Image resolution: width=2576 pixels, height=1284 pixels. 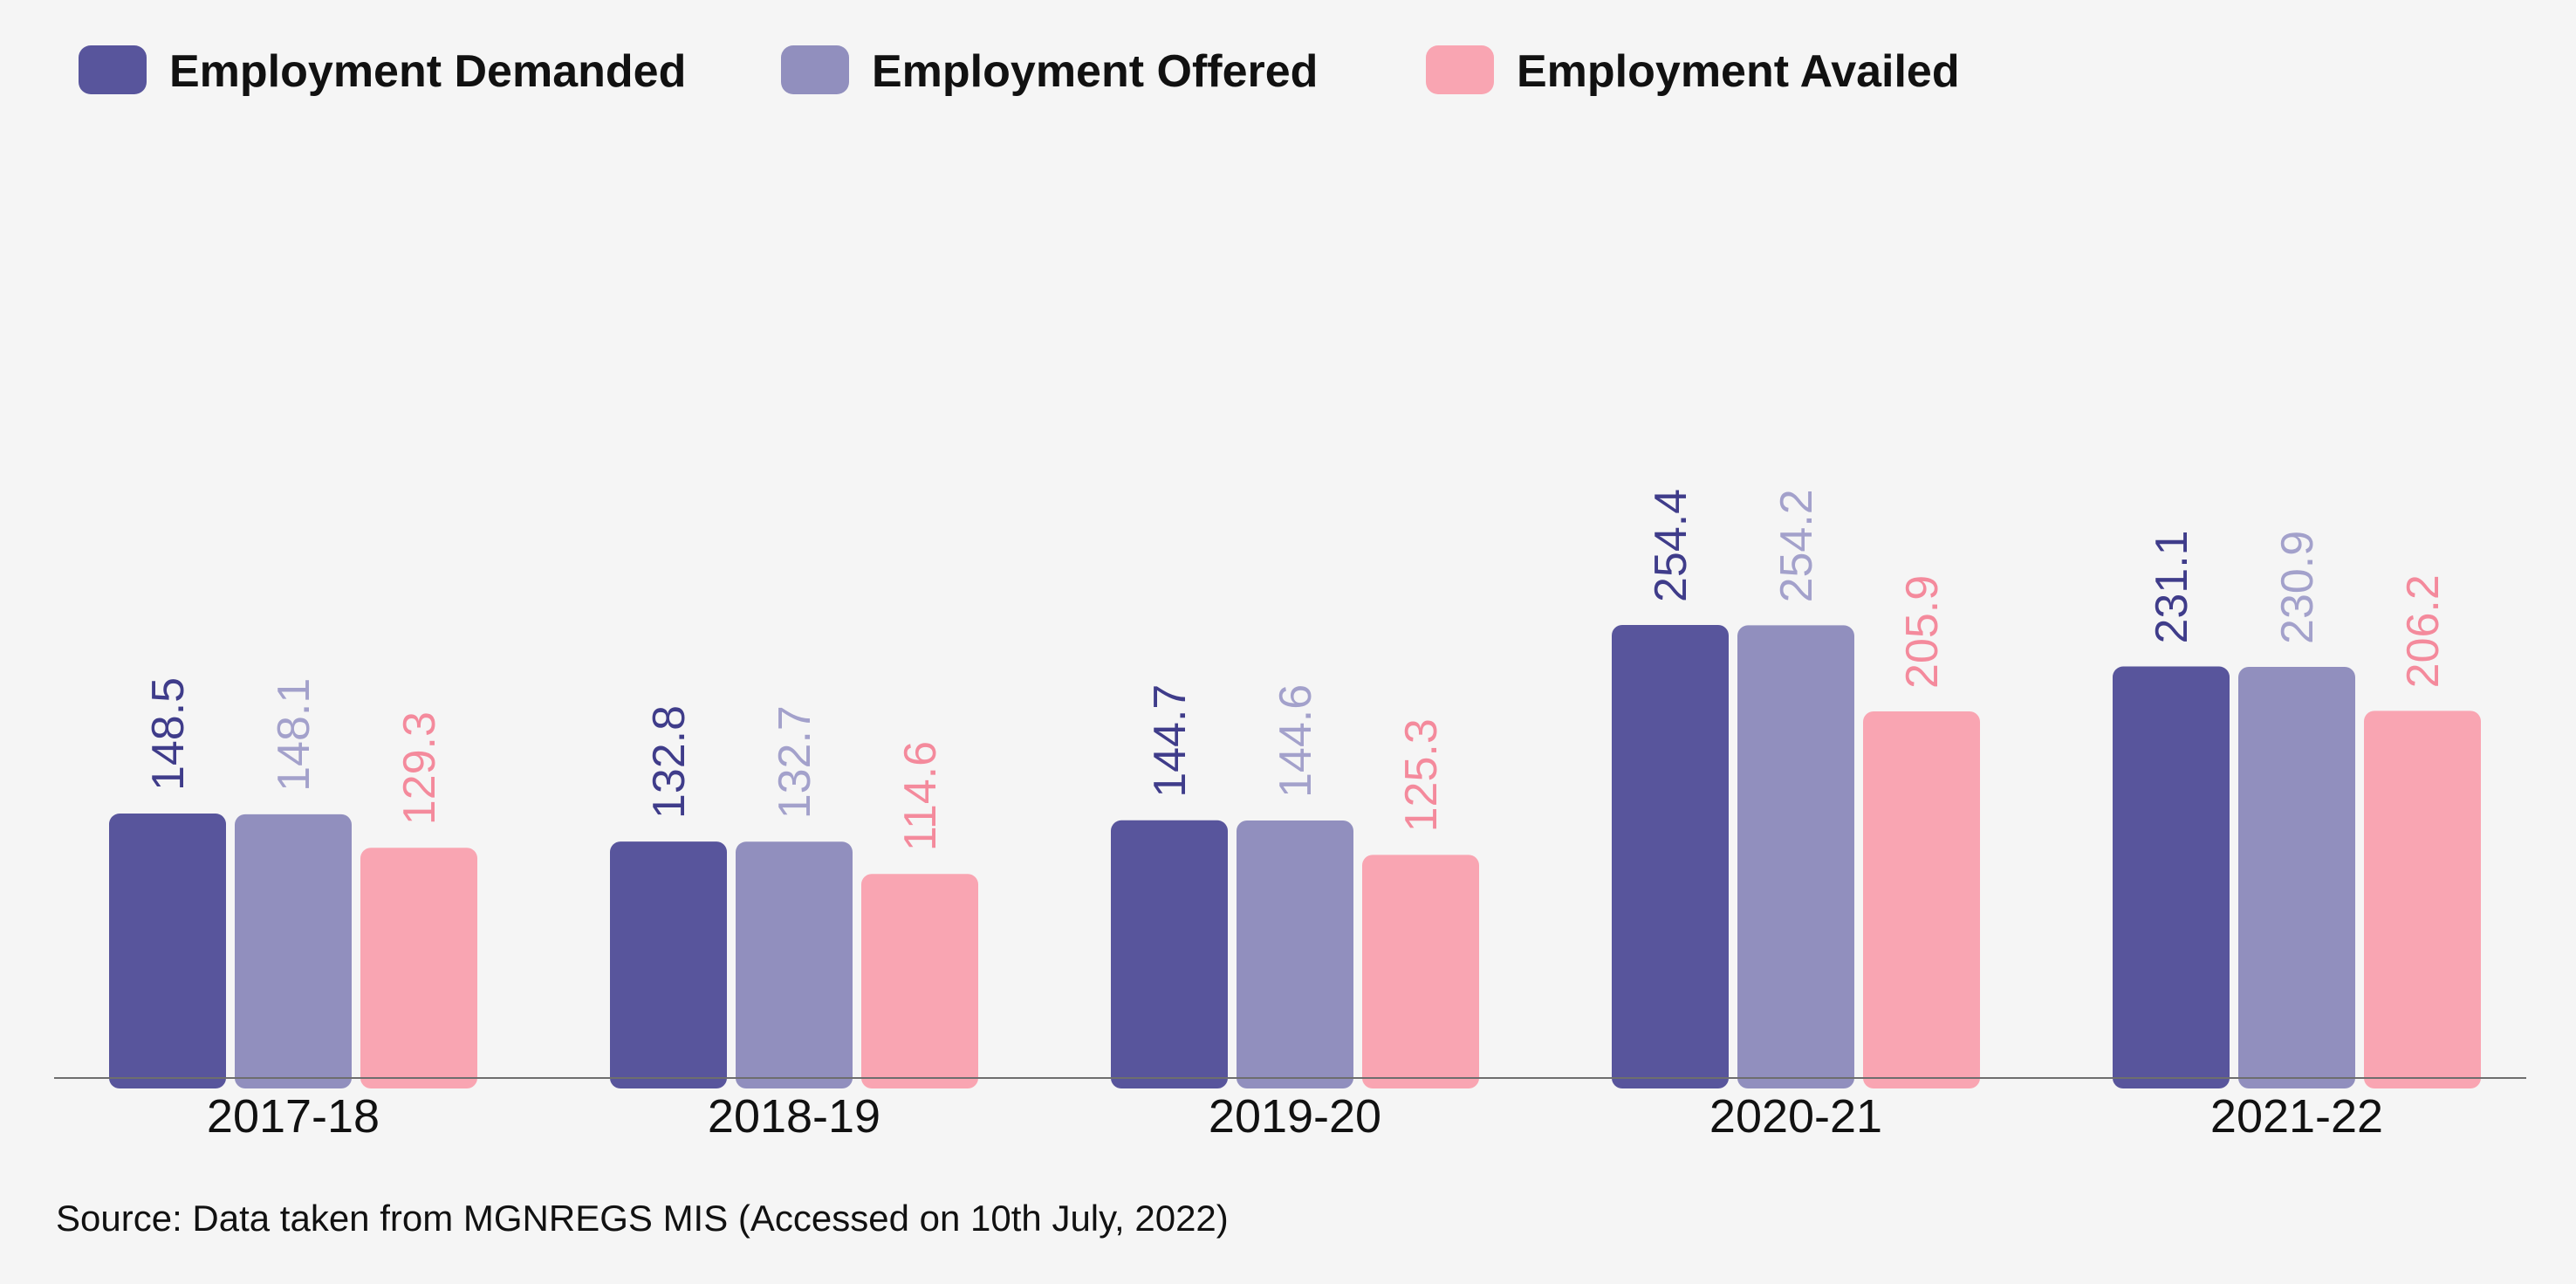 What do you see at coordinates (293, 1116) in the screenshot?
I see `x-tick-label-2017-18: 2017-18` at bounding box center [293, 1116].